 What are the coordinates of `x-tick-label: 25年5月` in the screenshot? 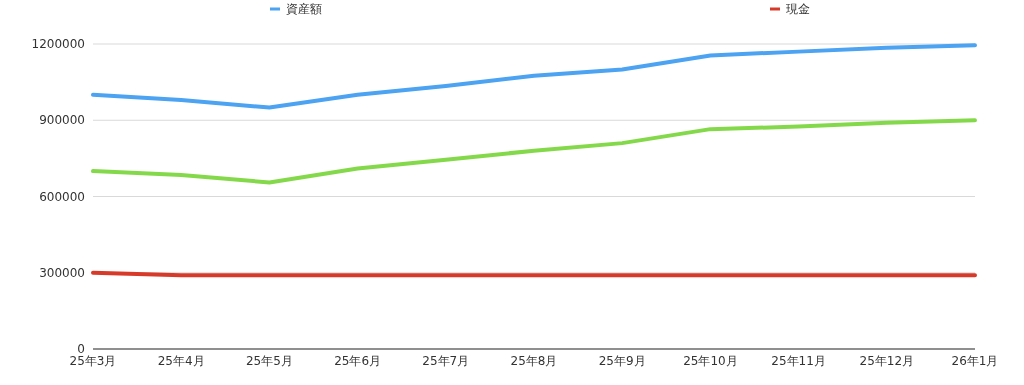 It's located at (269, 361).